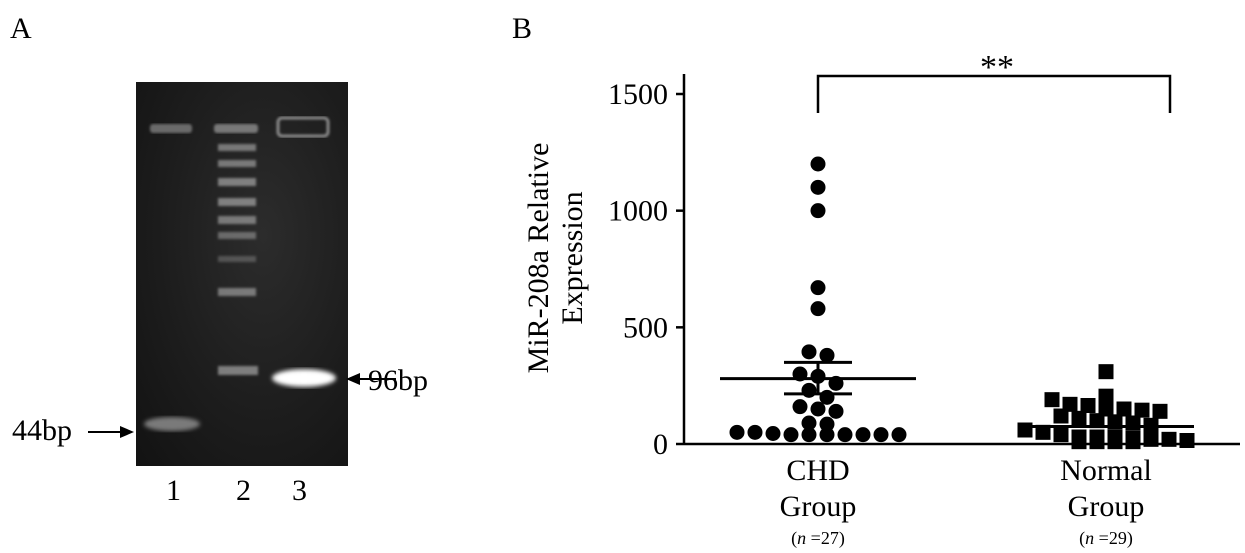 The height and width of the screenshot is (553, 1245). I want to click on panel-a-label: A, so click(21, 28).